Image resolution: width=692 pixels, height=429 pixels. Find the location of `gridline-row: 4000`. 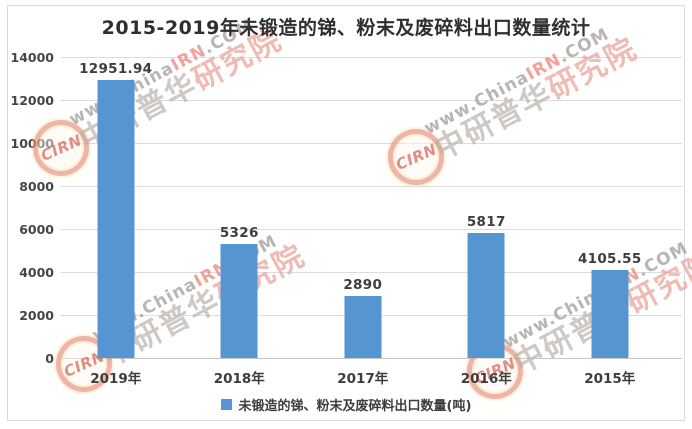

gridline-row: 4000 is located at coordinates (343, 272).